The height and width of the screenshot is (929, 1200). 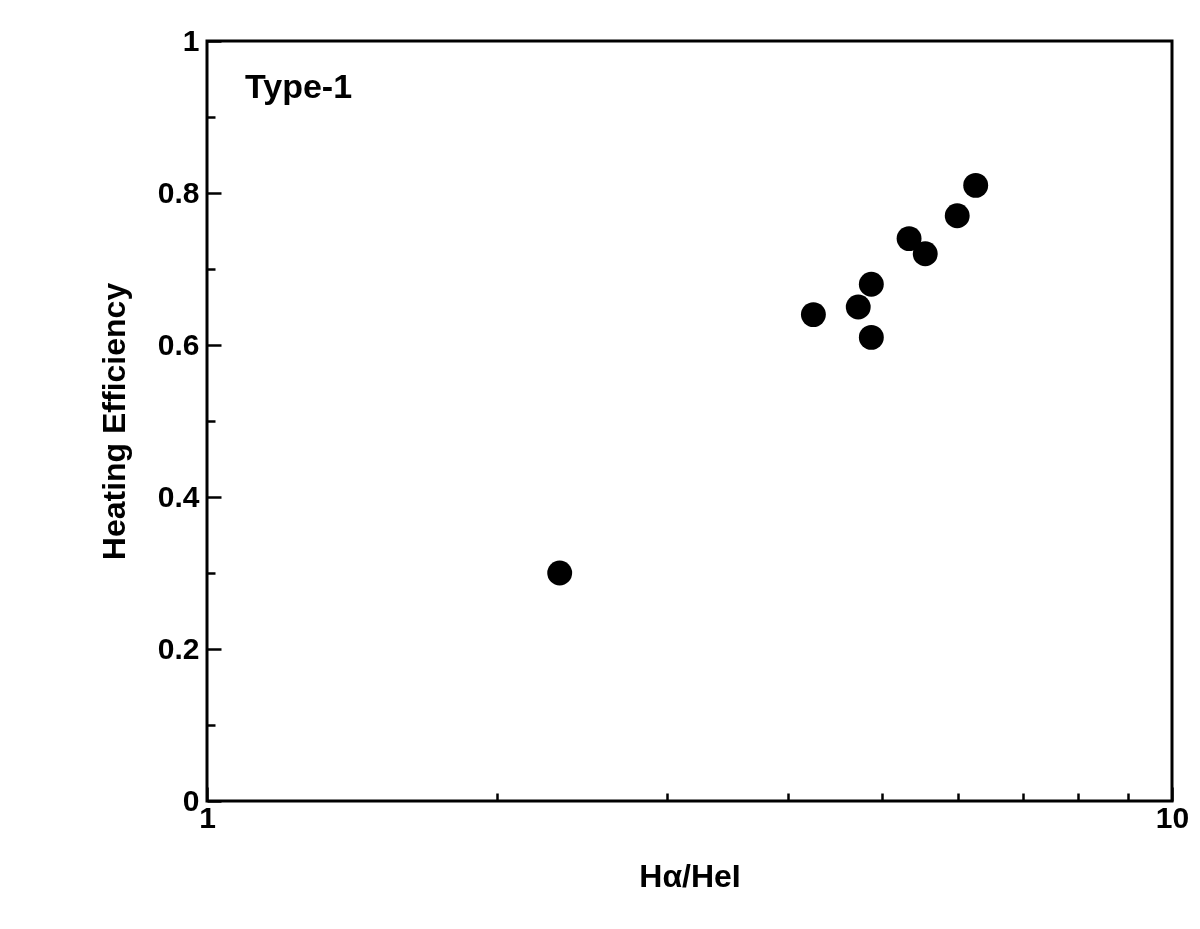 What do you see at coordinates (178, 496) in the screenshot?
I see `y-tick-label: 0.4` at bounding box center [178, 496].